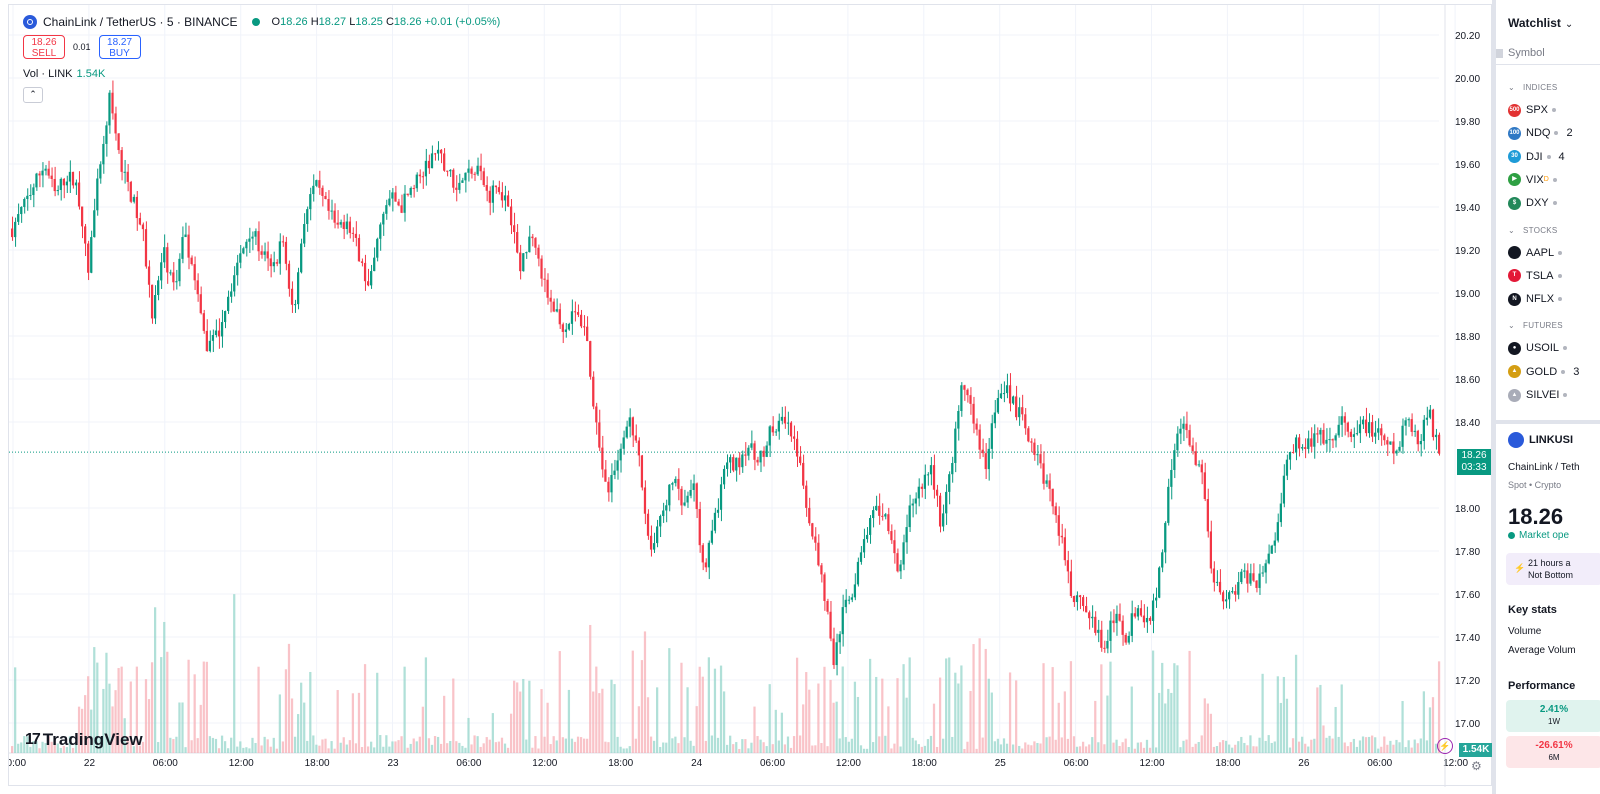  What do you see at coordinates (1541, 23) in the screenshot?
I see `watchlist-header: Watchlist ⌄` at bounding box center [1541, 23].